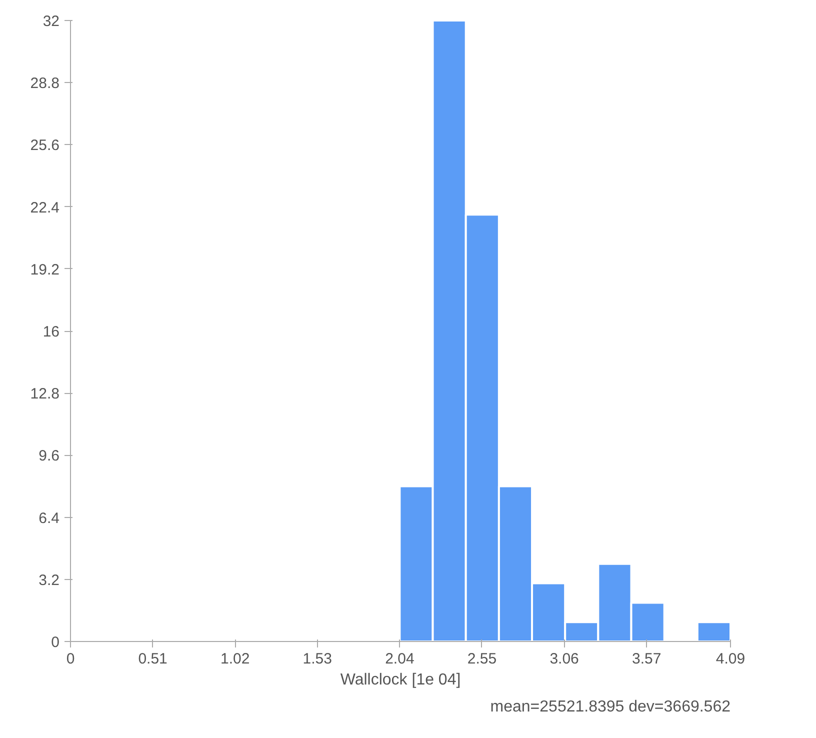 The width and height of the screenshot is (816, 738). Describe the element at coordinates (49, 518) in the screenshot. I see `y-tick-label: 6.4` at that location.